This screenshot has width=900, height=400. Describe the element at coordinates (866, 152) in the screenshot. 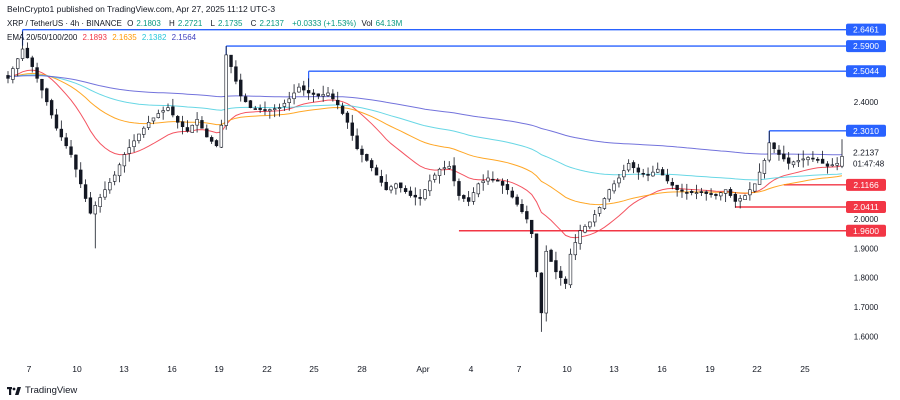

I see `current-price-label: 2.2137` at that location.